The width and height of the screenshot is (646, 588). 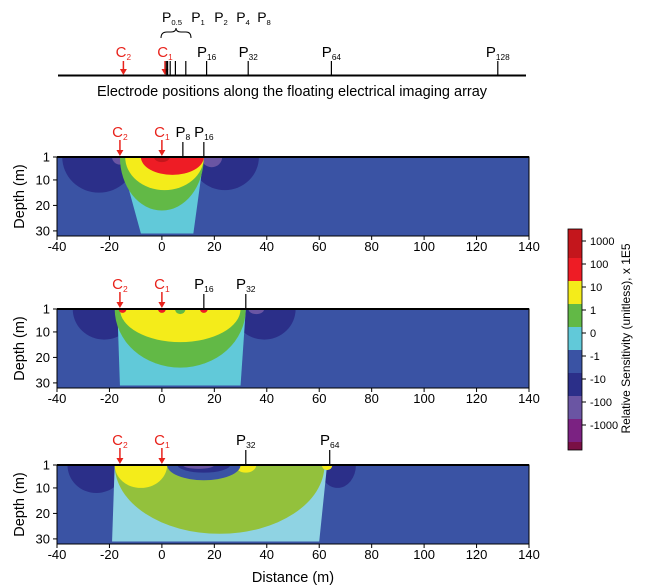 What do you see at coordinates (601, 403) in the screenshot?
I see `colorbar-label: -100` at bounding box center [601, 403].